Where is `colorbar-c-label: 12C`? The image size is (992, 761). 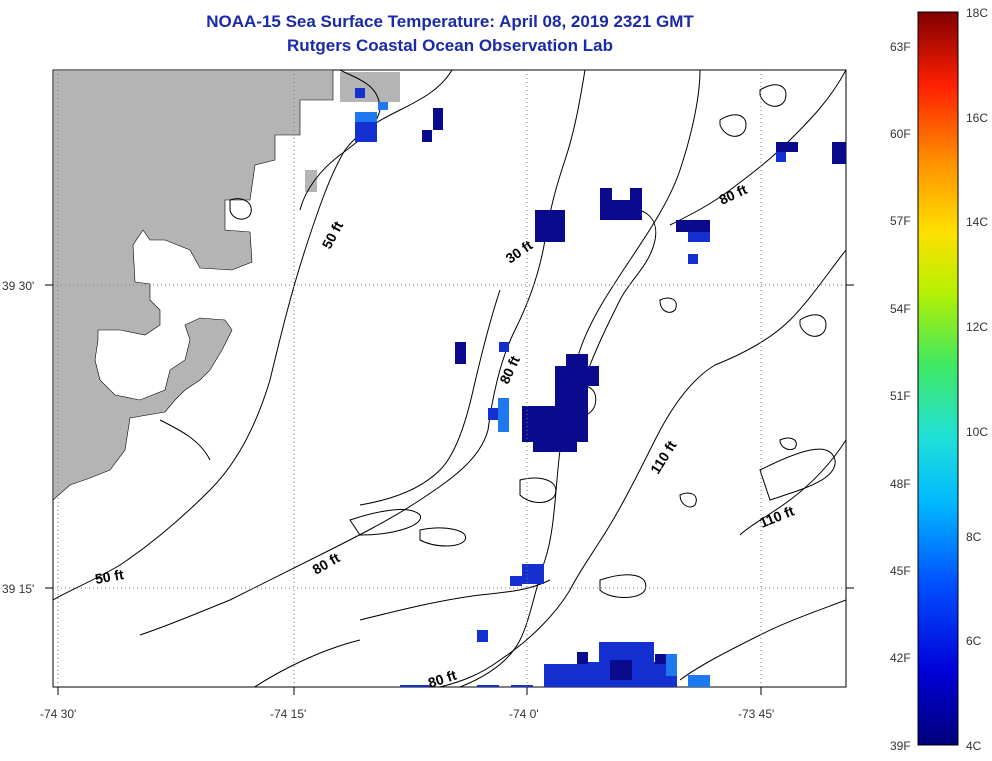 colorbar-c-label: 12C is located at coordinates (977, 327).